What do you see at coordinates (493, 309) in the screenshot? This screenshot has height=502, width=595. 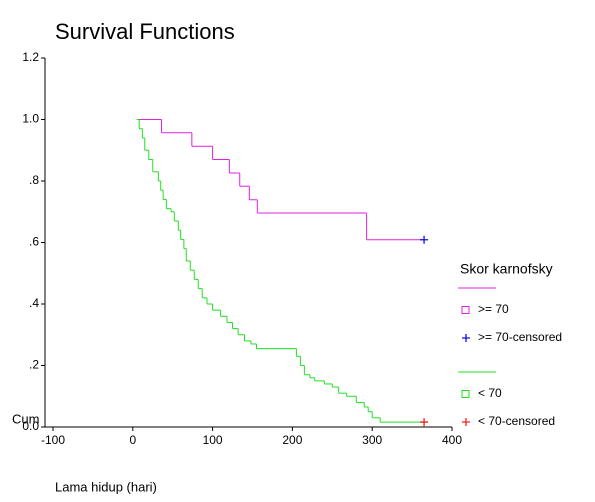 I see `legend-label: >= 70` at bounding box center [493, 309].